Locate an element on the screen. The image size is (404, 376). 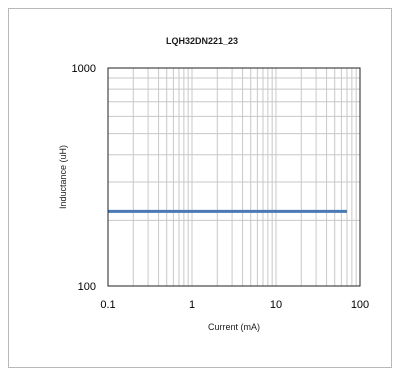
x-axis-label: Current (mA) is located at coordinates (234, 327).